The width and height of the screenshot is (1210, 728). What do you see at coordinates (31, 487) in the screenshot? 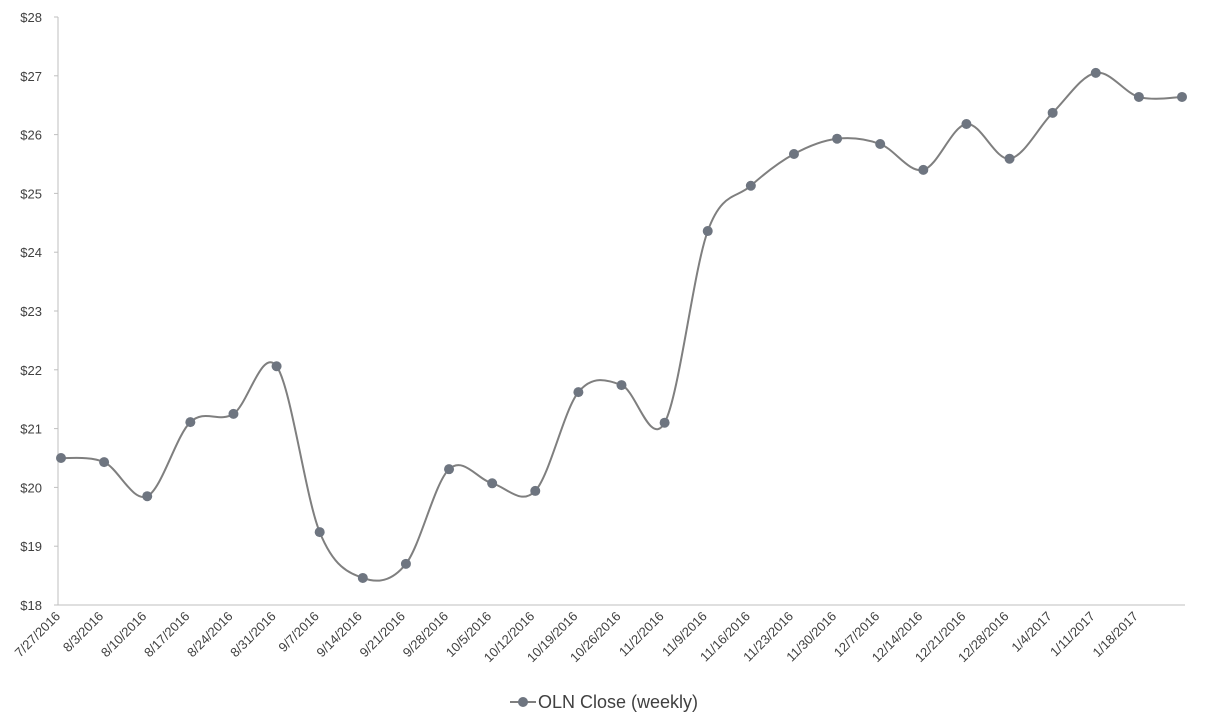
I see `y-tick-label: $20` at bounding box center [31, 487].